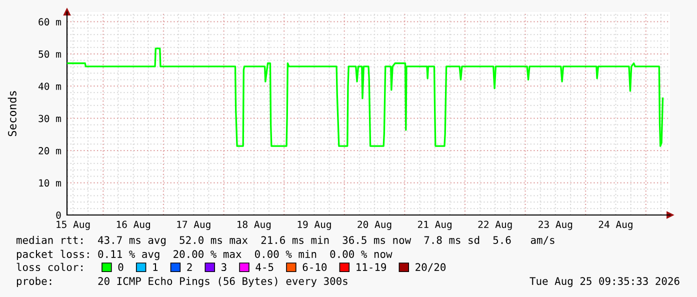 Image resolution: width=697 pixels, height=297 pixels. I want to click on legend-label: 2, so click(189, 267).